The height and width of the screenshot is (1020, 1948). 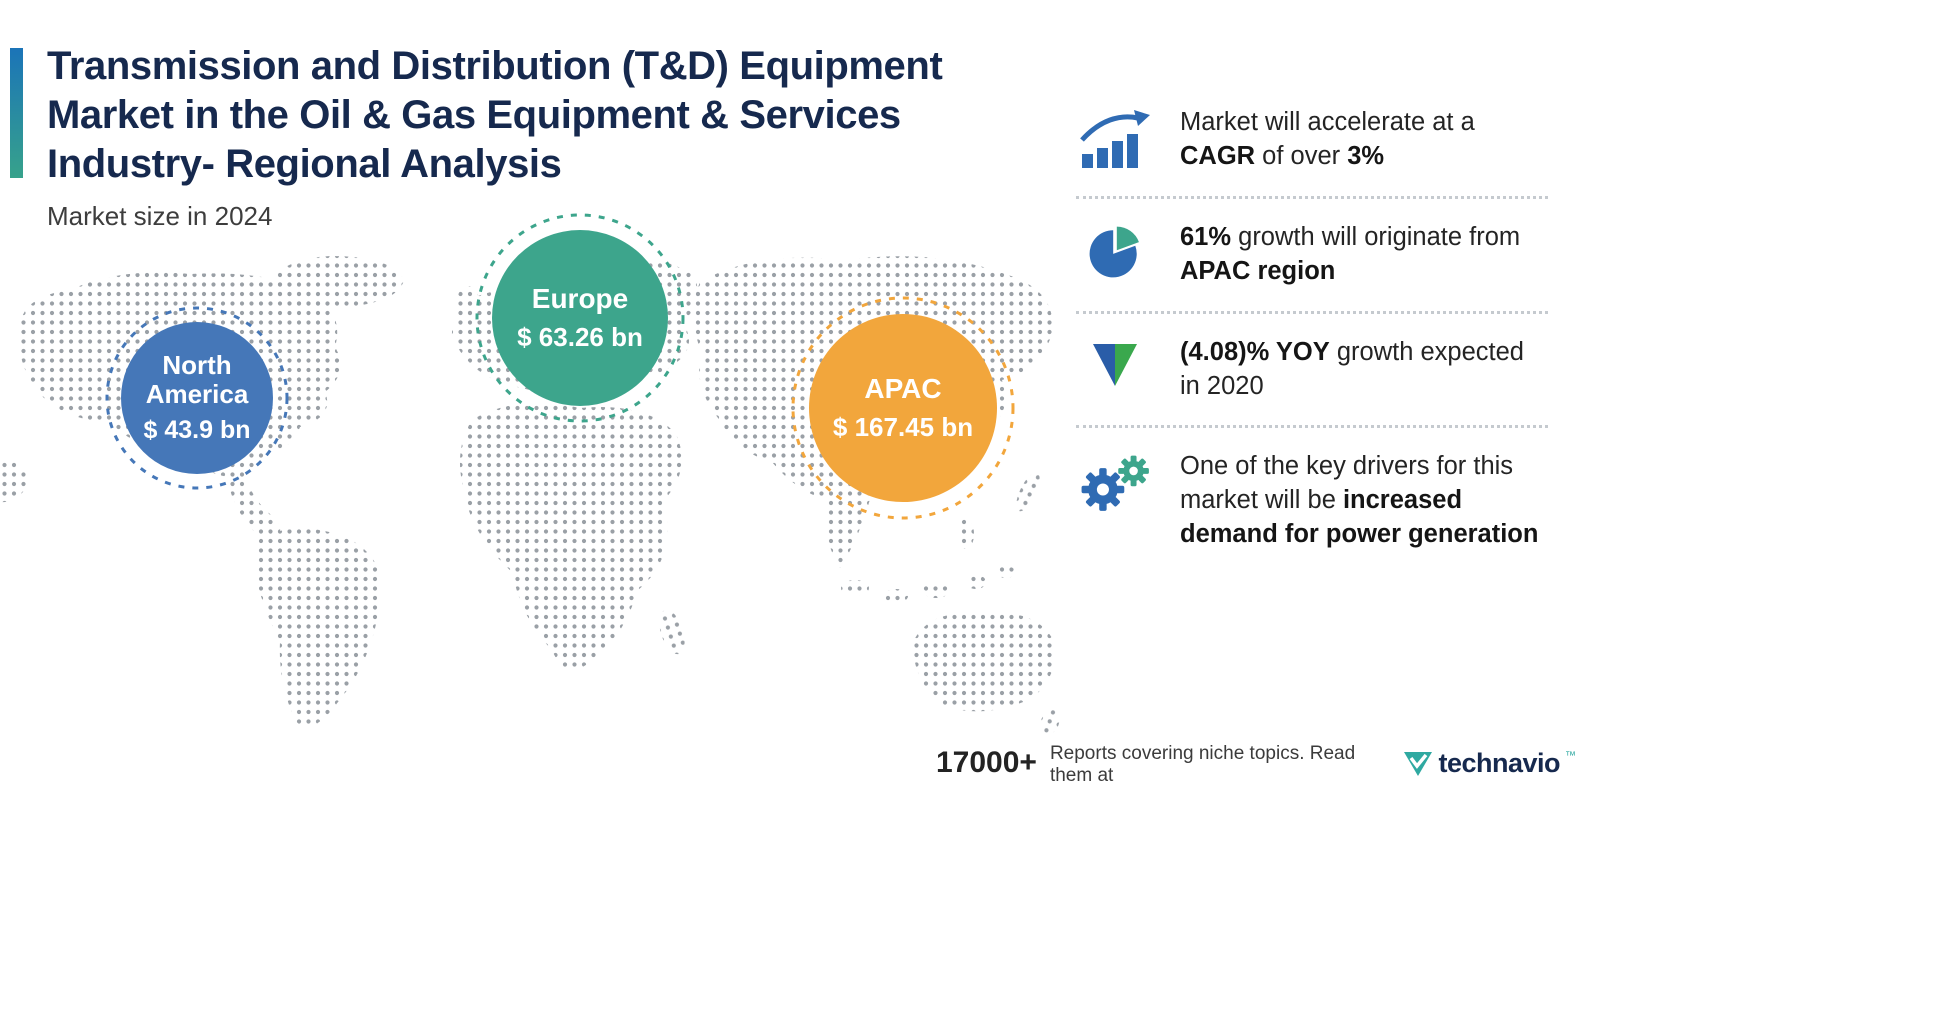 I want to click on bubble-disc: APAC $ 167.45 bn, so click(x=903, y=408).